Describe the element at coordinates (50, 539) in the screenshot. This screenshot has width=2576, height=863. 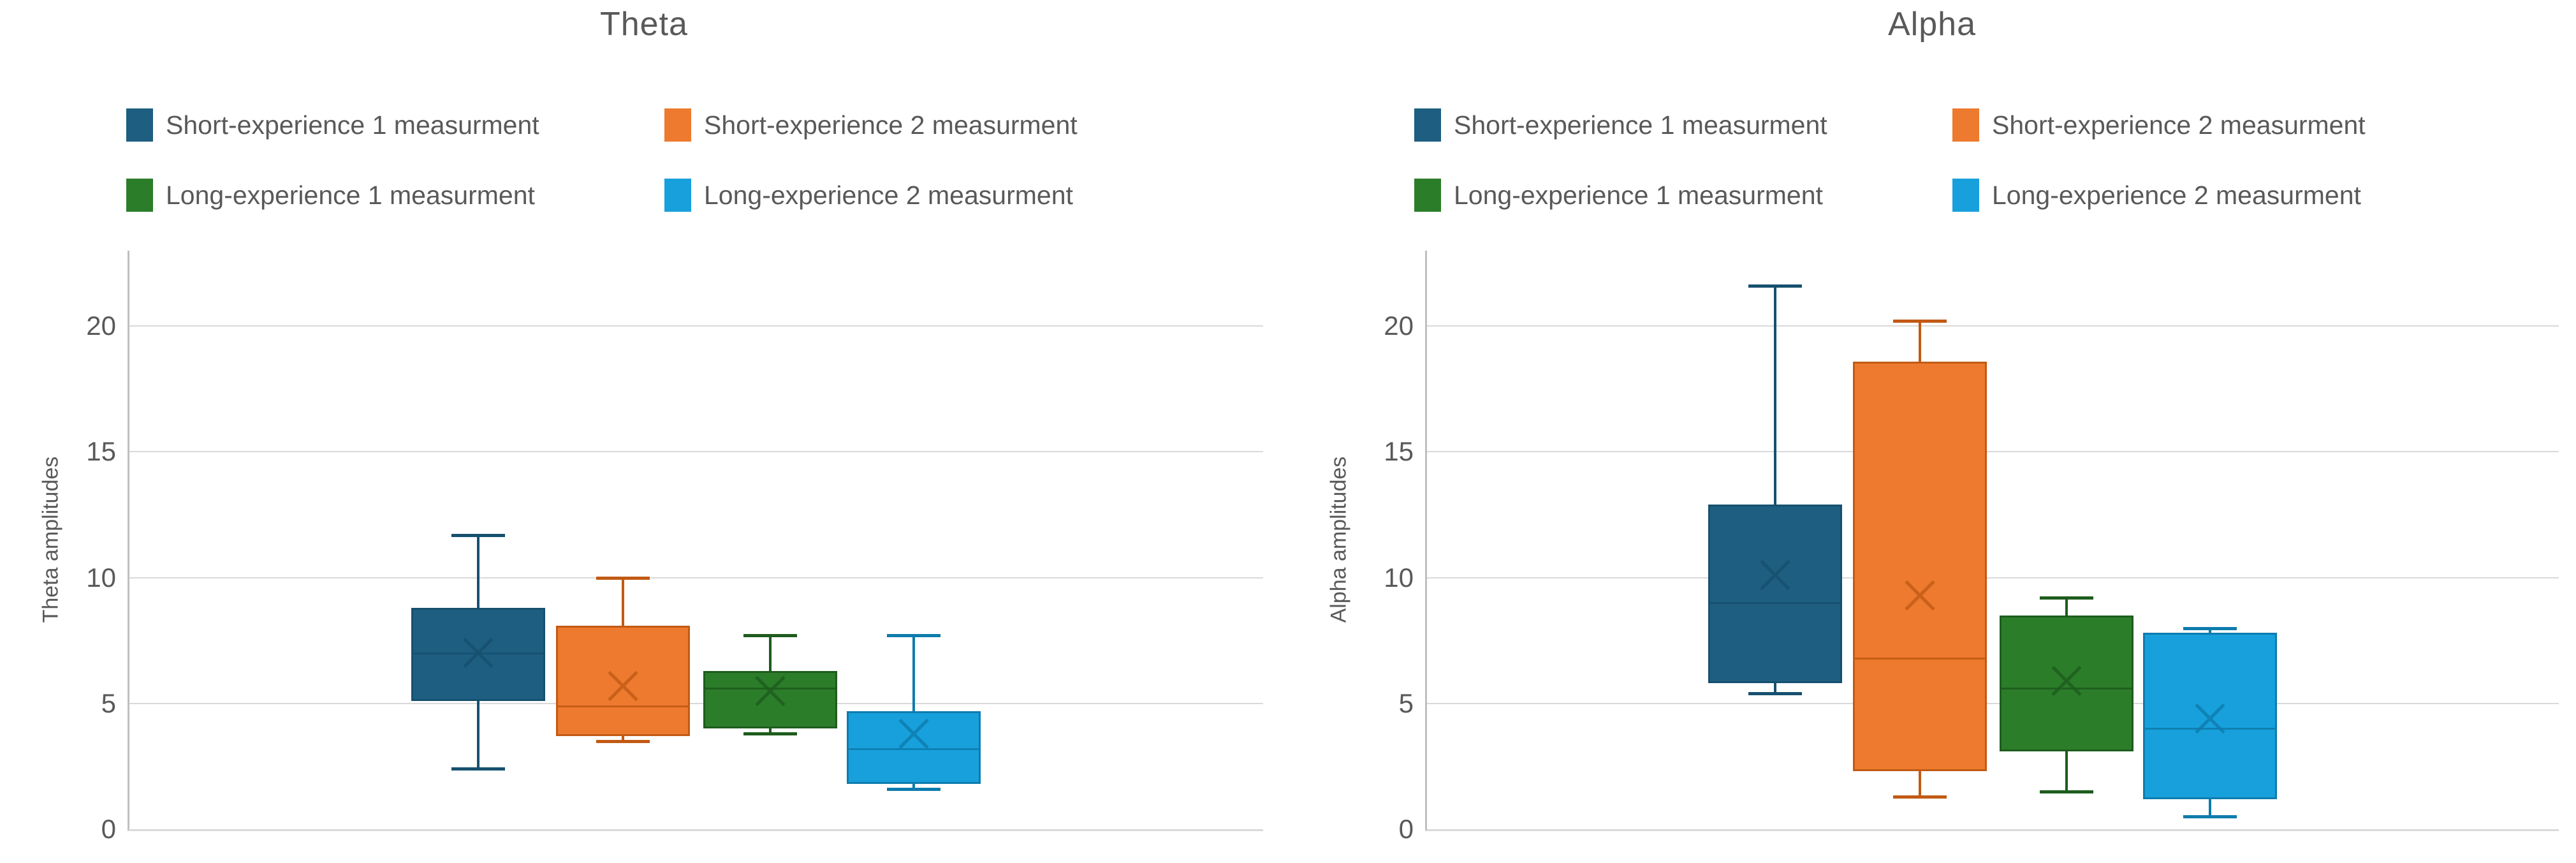
I see `y-axis-title: Theta amplitudes` at that location.